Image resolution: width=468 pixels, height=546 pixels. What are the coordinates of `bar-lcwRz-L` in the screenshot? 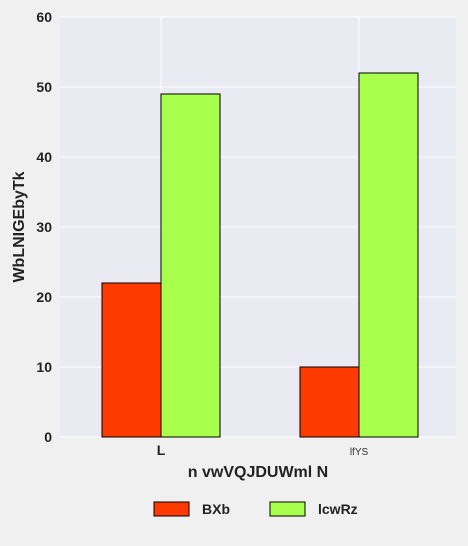 It's located at (190, 265).